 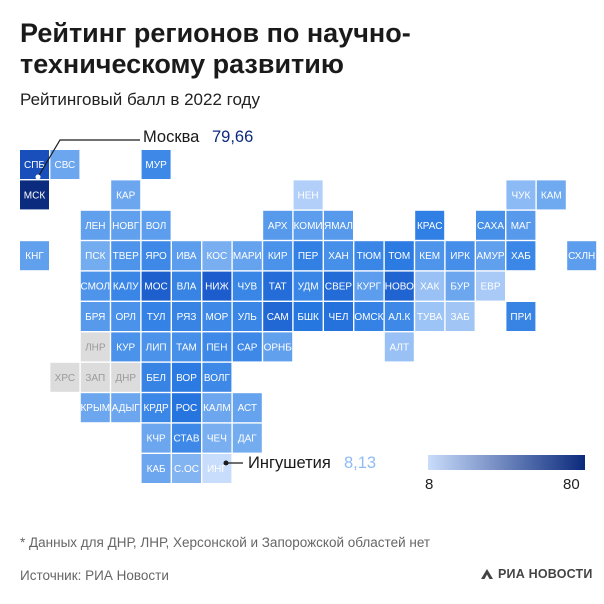 I want to click on region-label-ВОР: ВОР, so click(x=186, y=378).